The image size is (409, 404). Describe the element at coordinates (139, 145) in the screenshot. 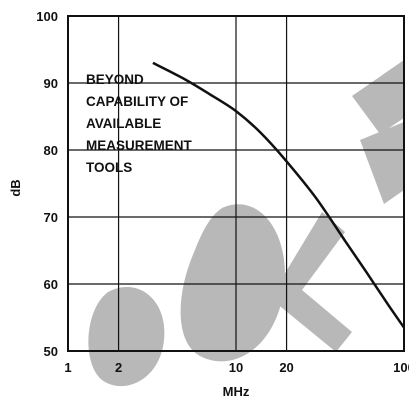

I see `annotation-line-4: MEASUREMENT` at that location.